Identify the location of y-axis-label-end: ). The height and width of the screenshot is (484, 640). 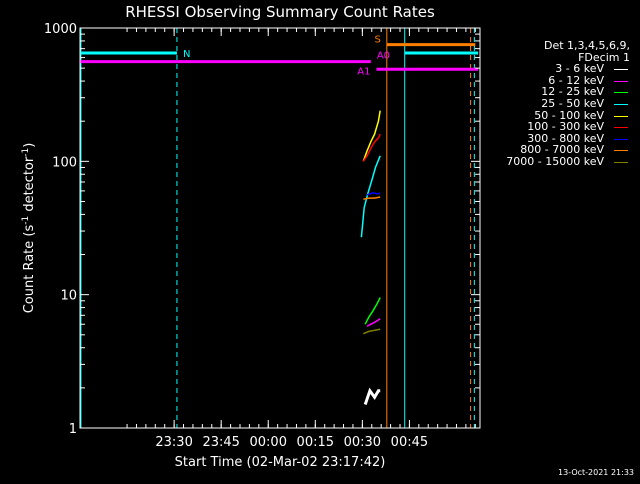
(29, 145).